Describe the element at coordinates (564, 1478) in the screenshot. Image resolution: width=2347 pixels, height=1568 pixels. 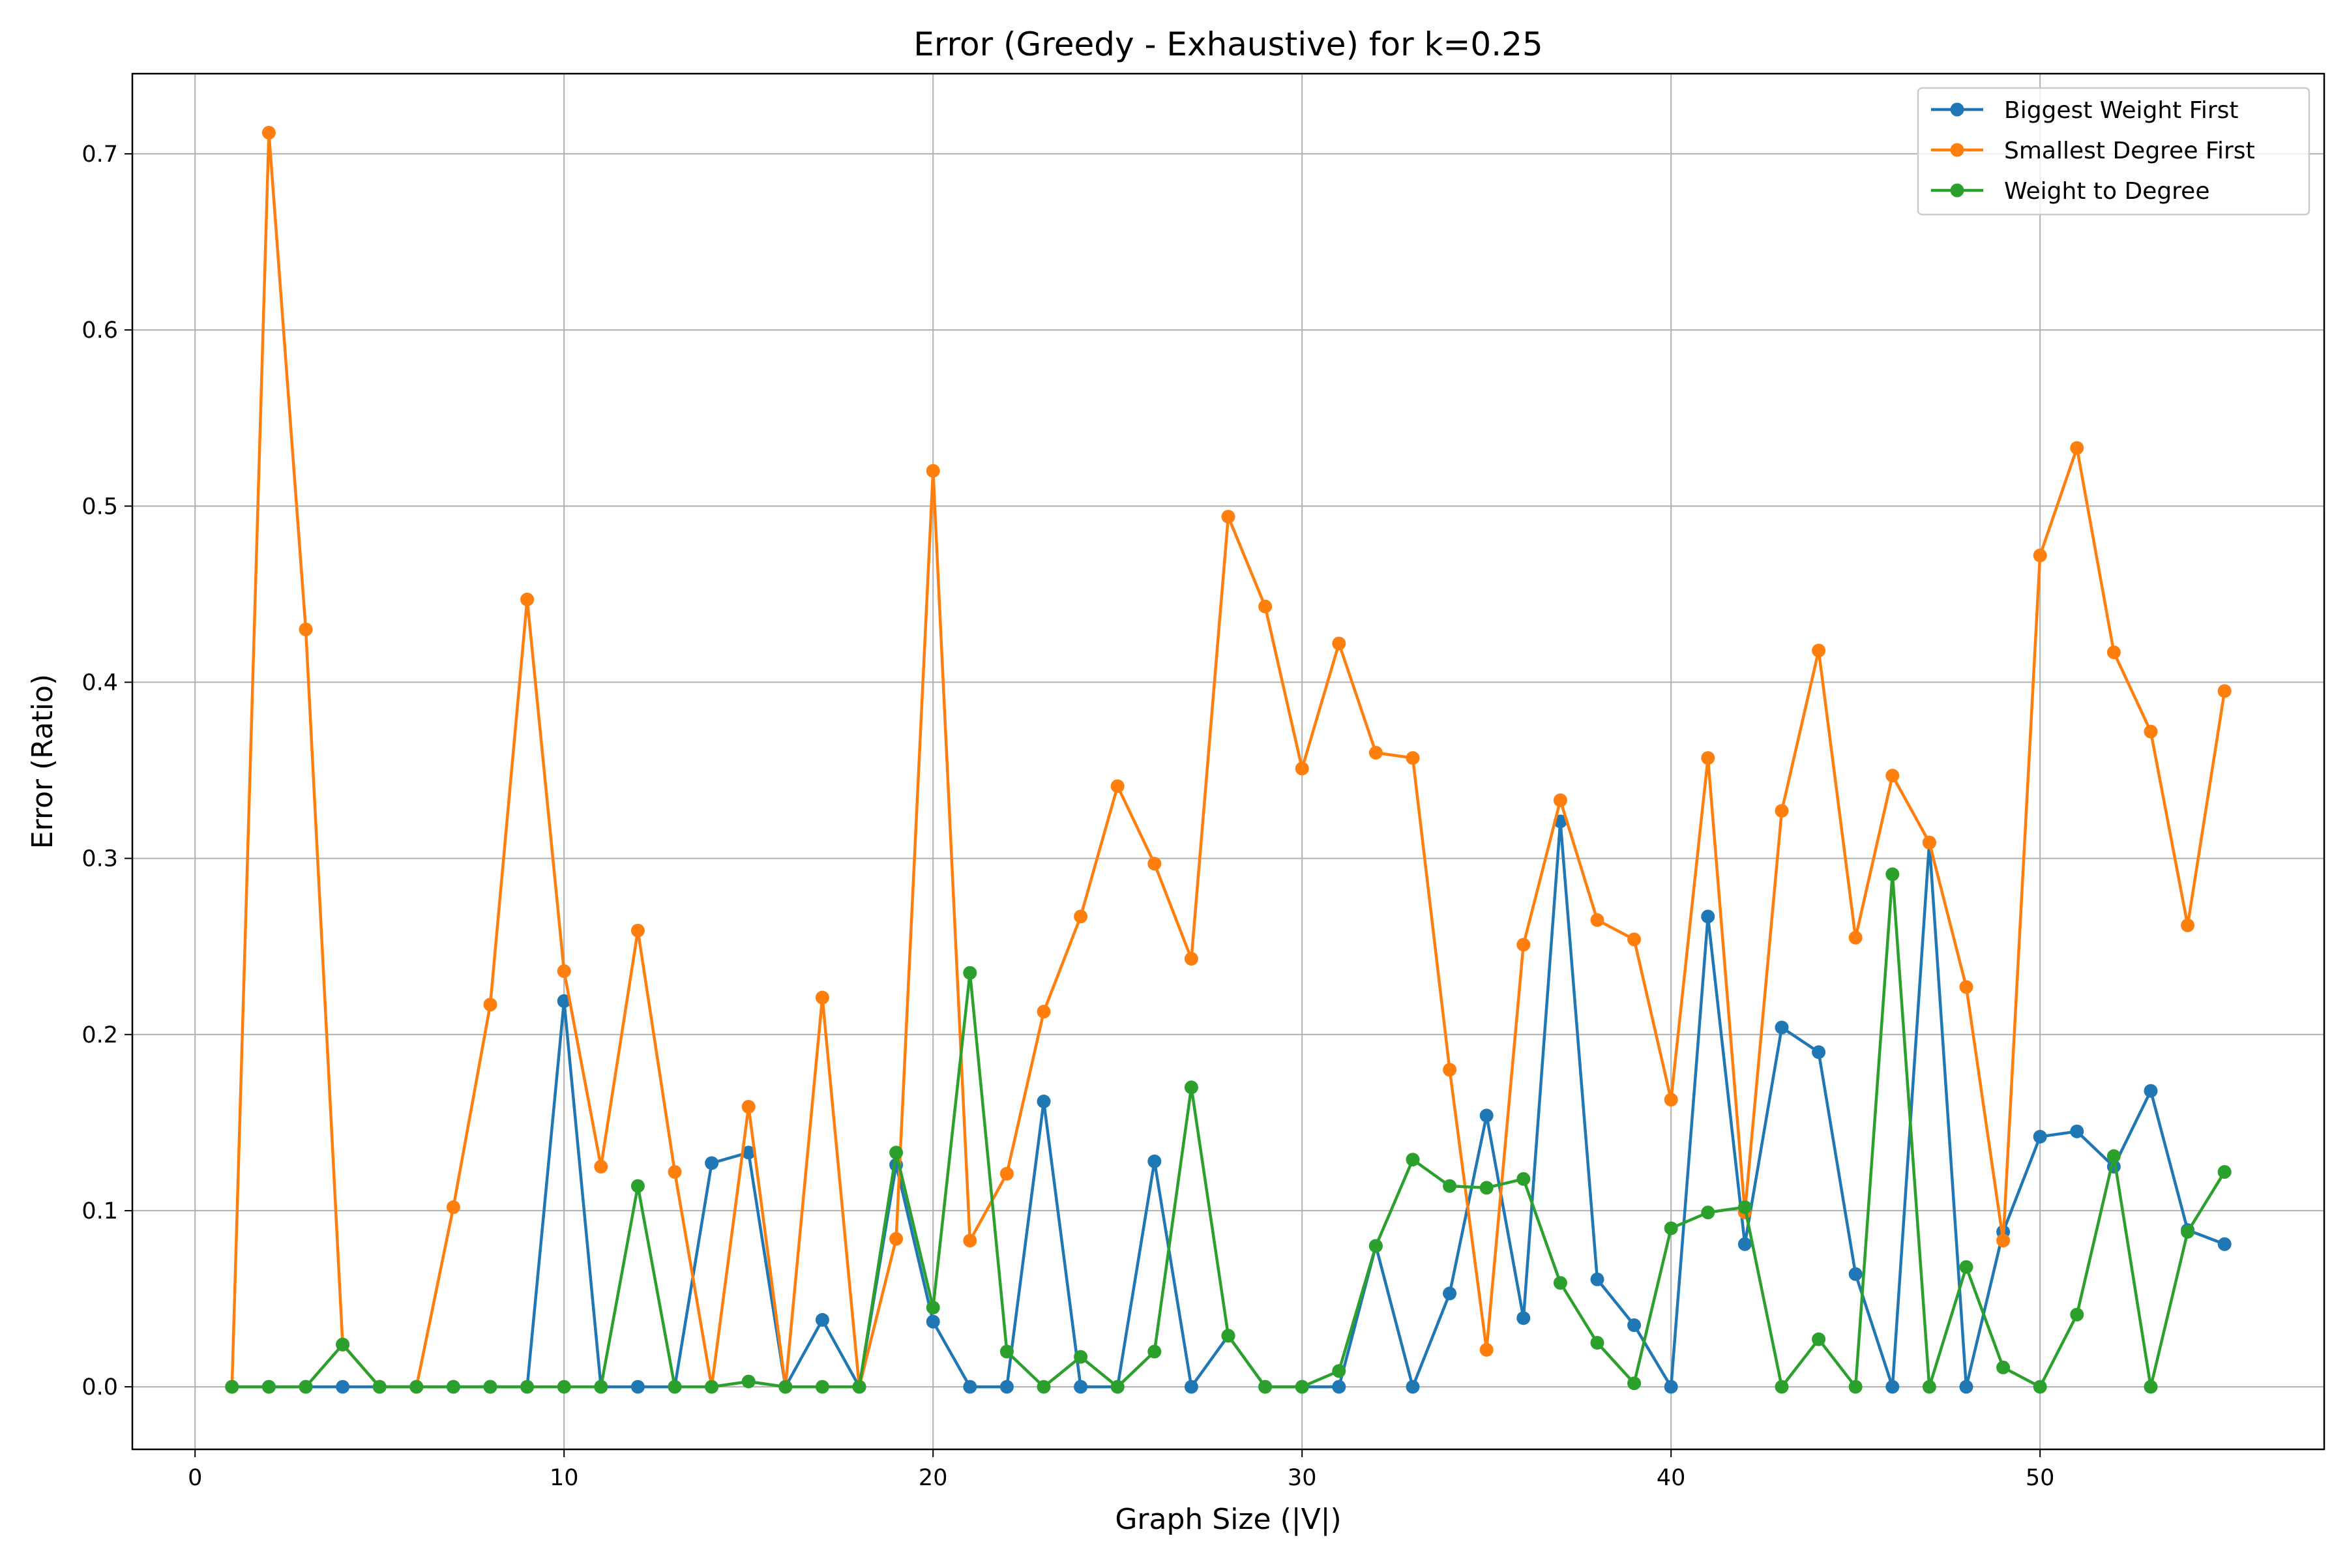
I see `x-tick-label: 10` at that location.